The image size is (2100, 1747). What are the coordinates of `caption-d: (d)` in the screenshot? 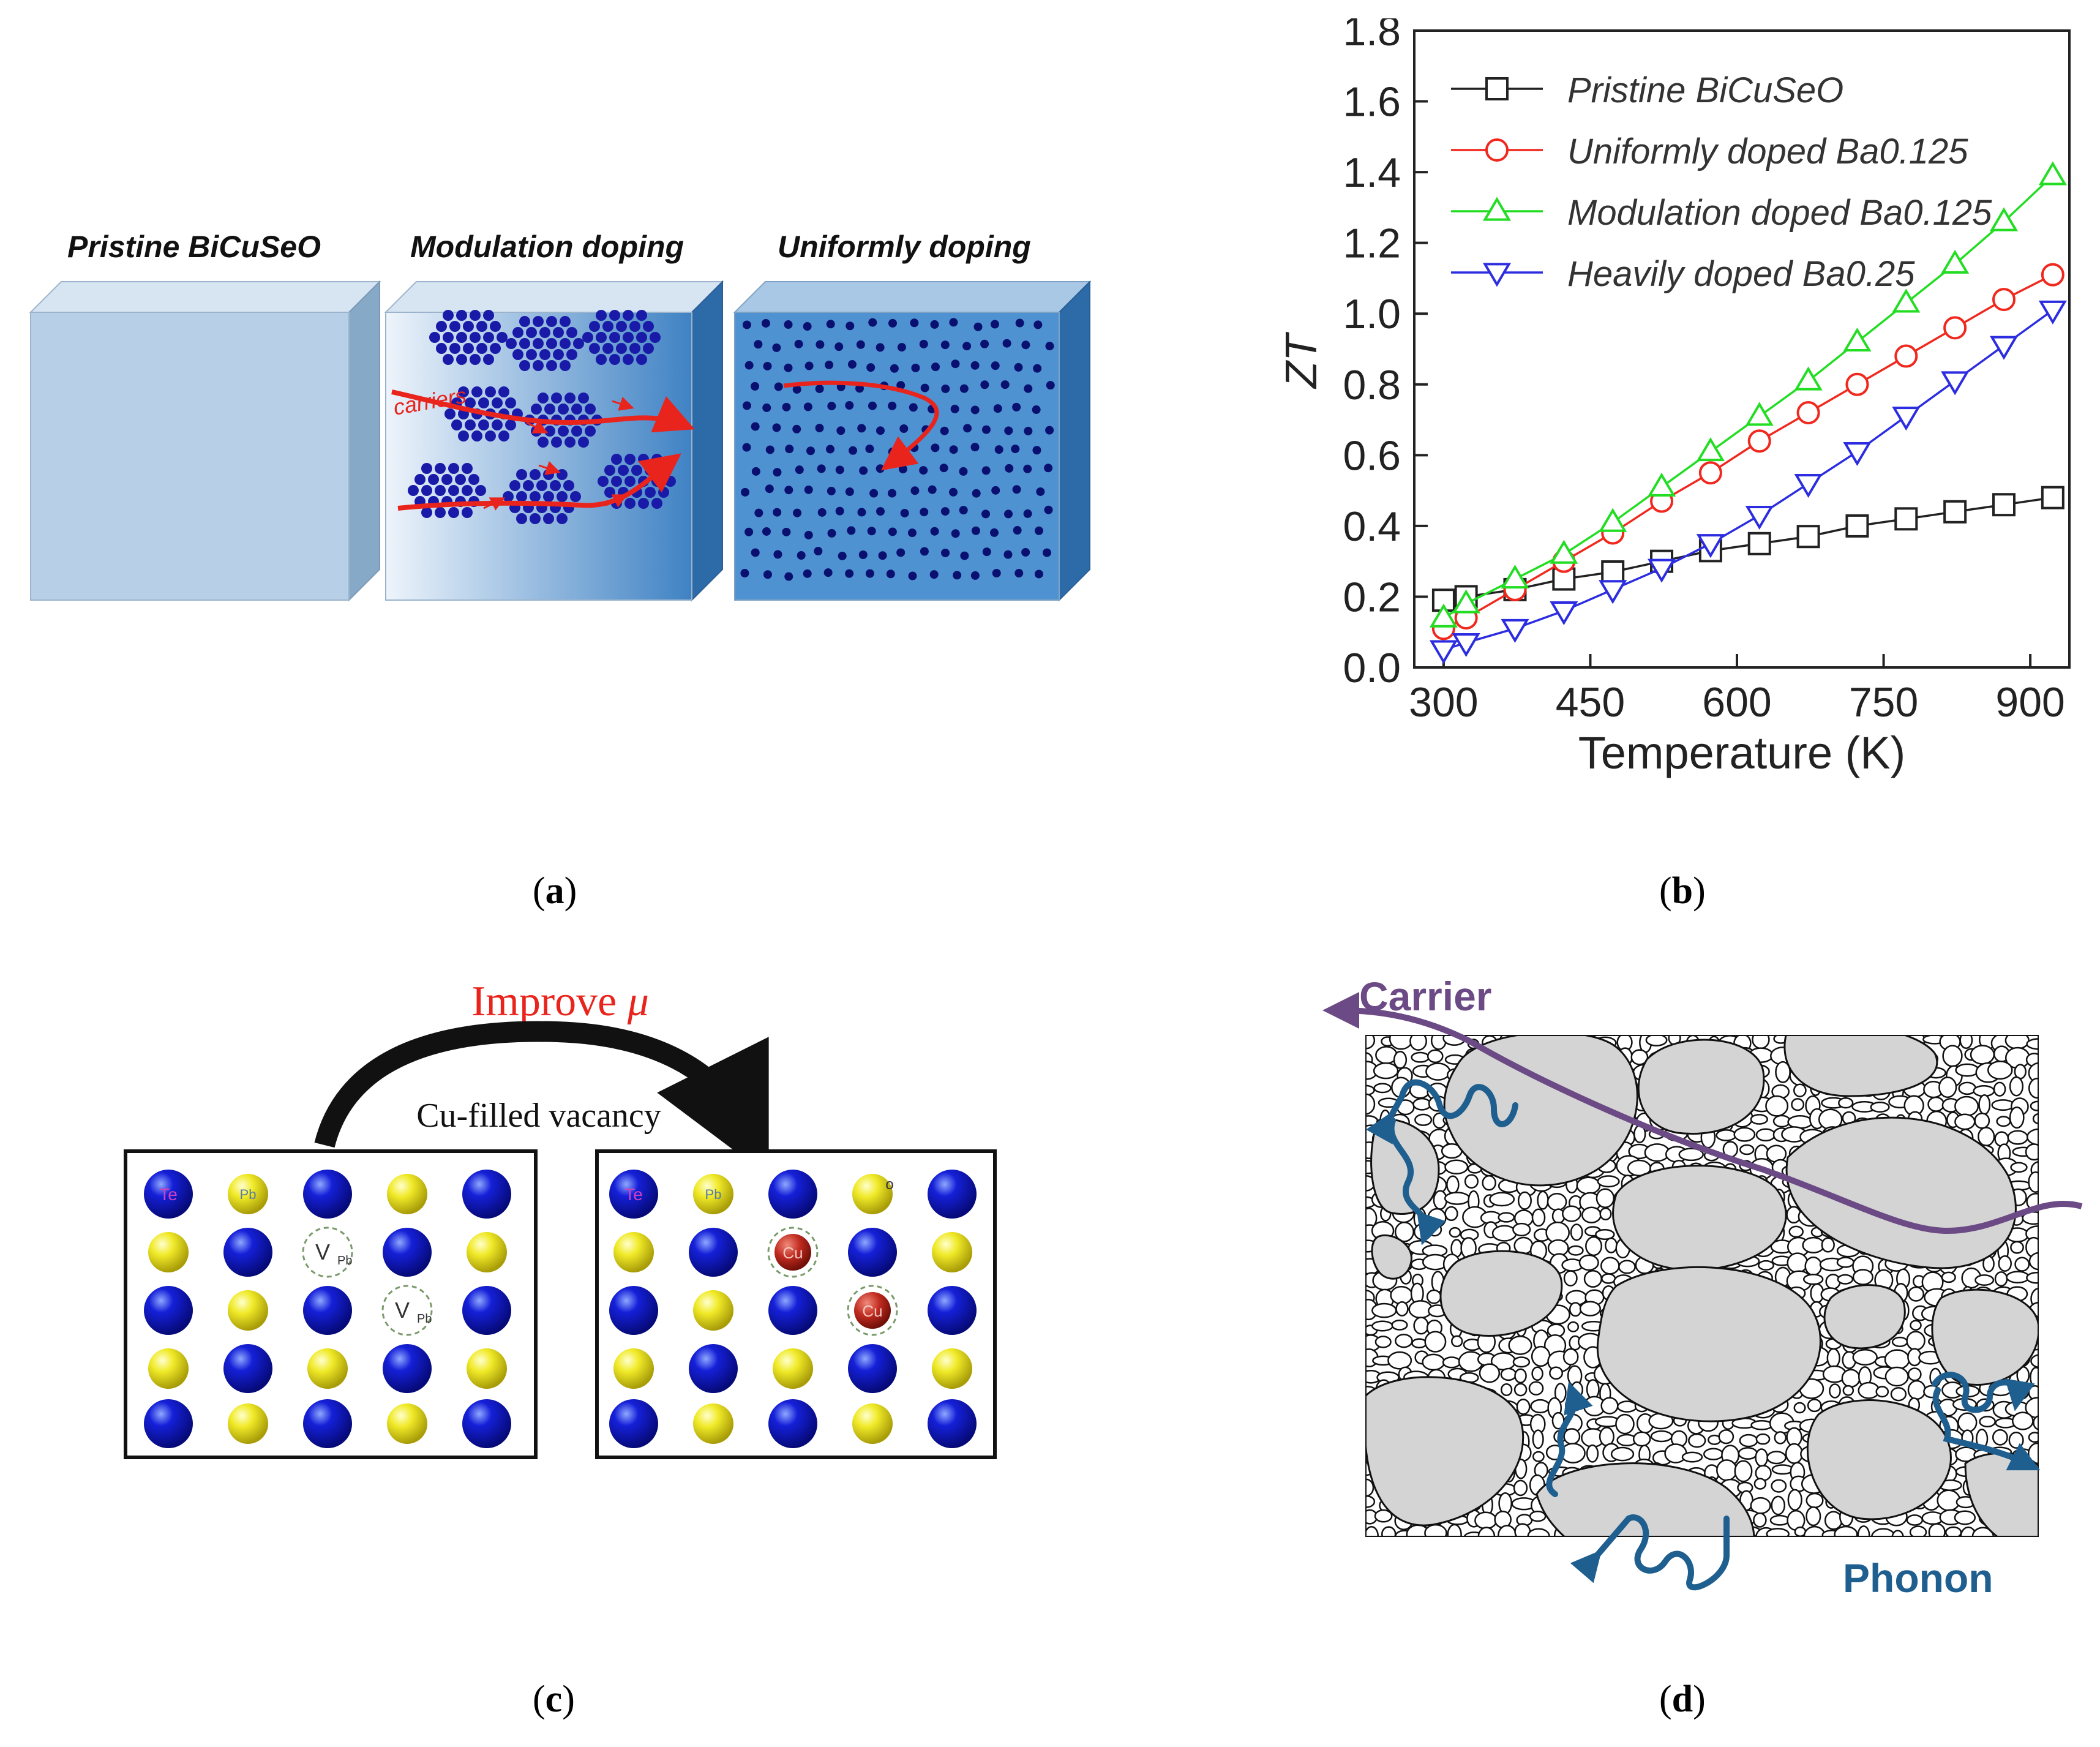 It's located at (1683, 1699).